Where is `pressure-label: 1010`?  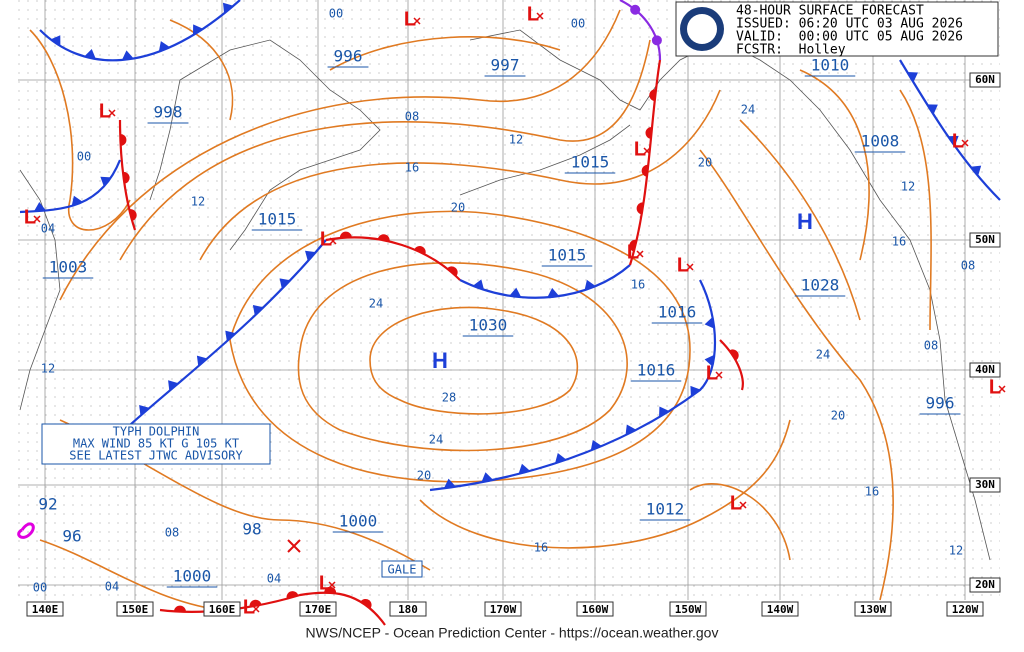
pressure-label: 1010 is located at coordinates (830, 65).